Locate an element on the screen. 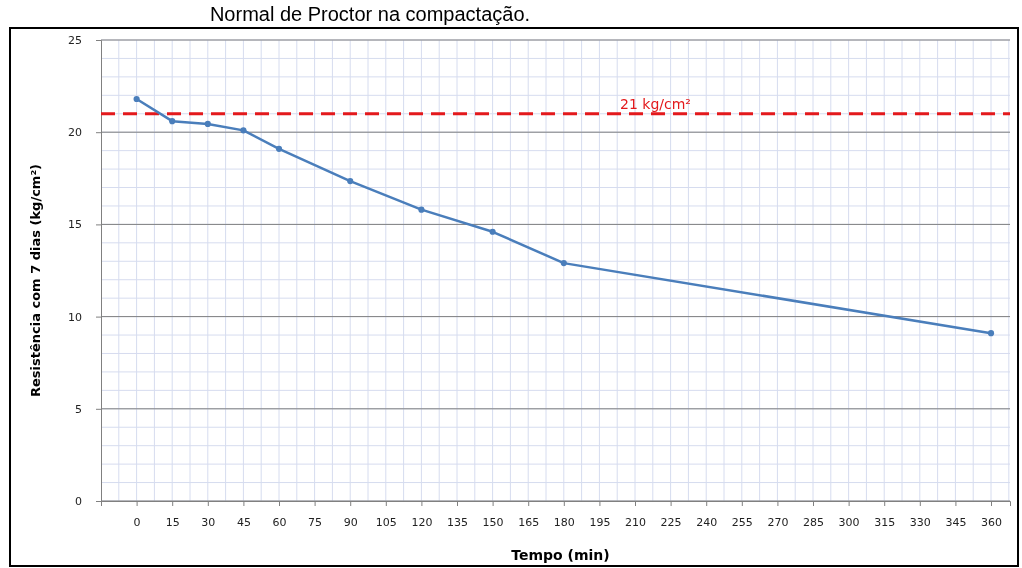 The image size is (1022, 568). x-tick-label: 75 is located at coordinates (315, 522).